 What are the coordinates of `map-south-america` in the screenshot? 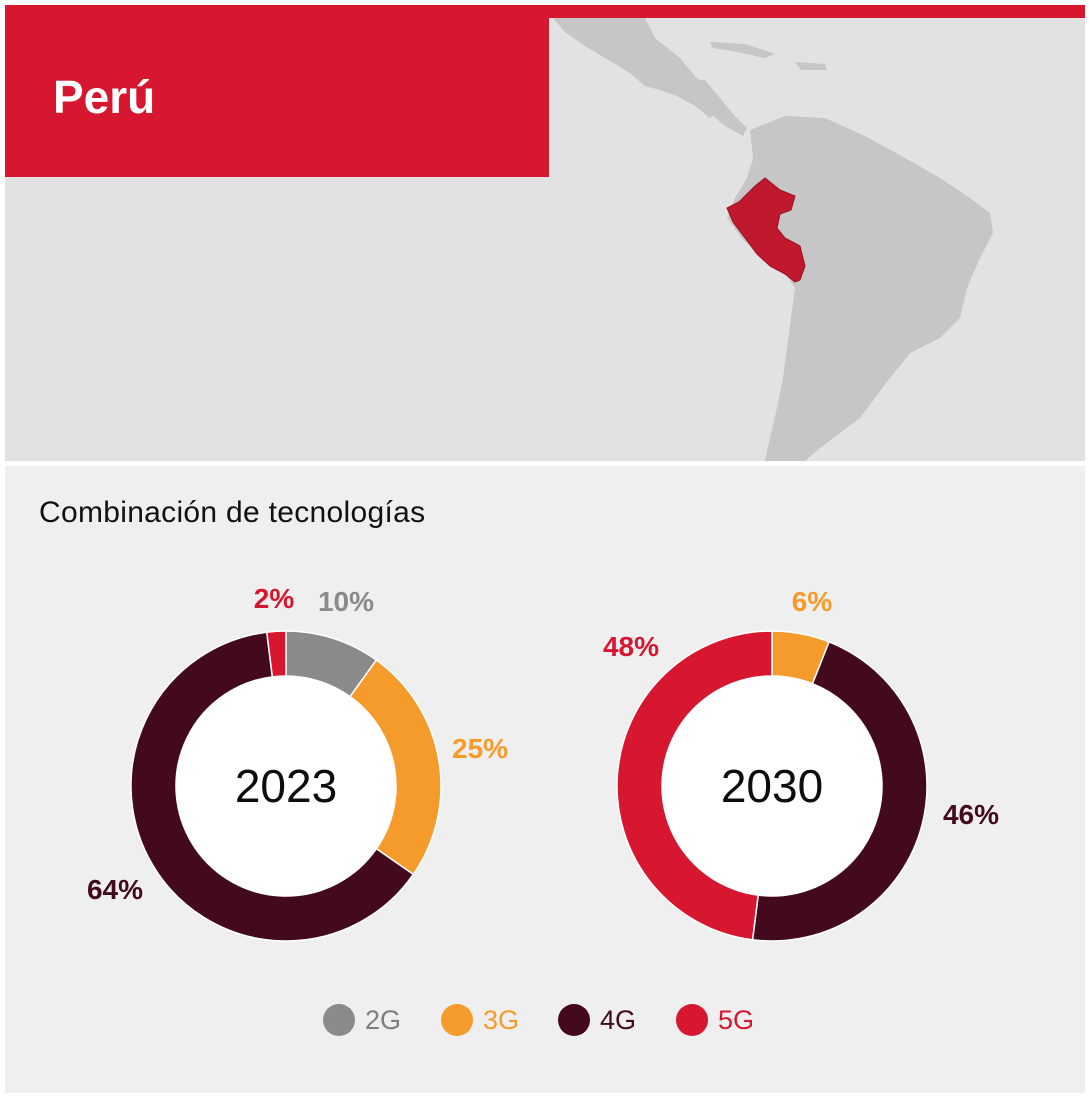 It's located at (860, 288).